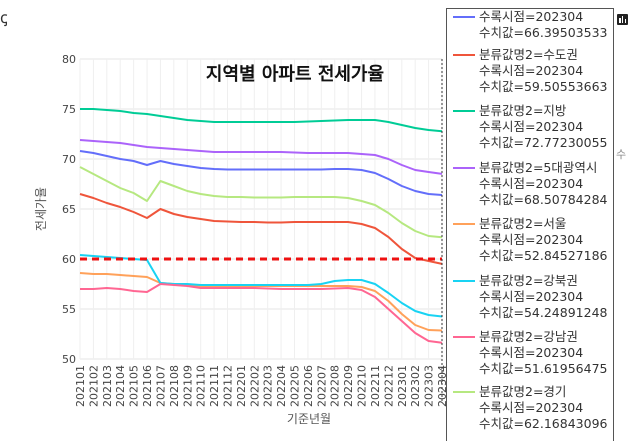 Image resolution: width=634 pixels, height=441 pixels. Describe the element at coordinates (543, 142) in the screenshot. I see `tooltip-line: 수치값=72.77230055` at that location.